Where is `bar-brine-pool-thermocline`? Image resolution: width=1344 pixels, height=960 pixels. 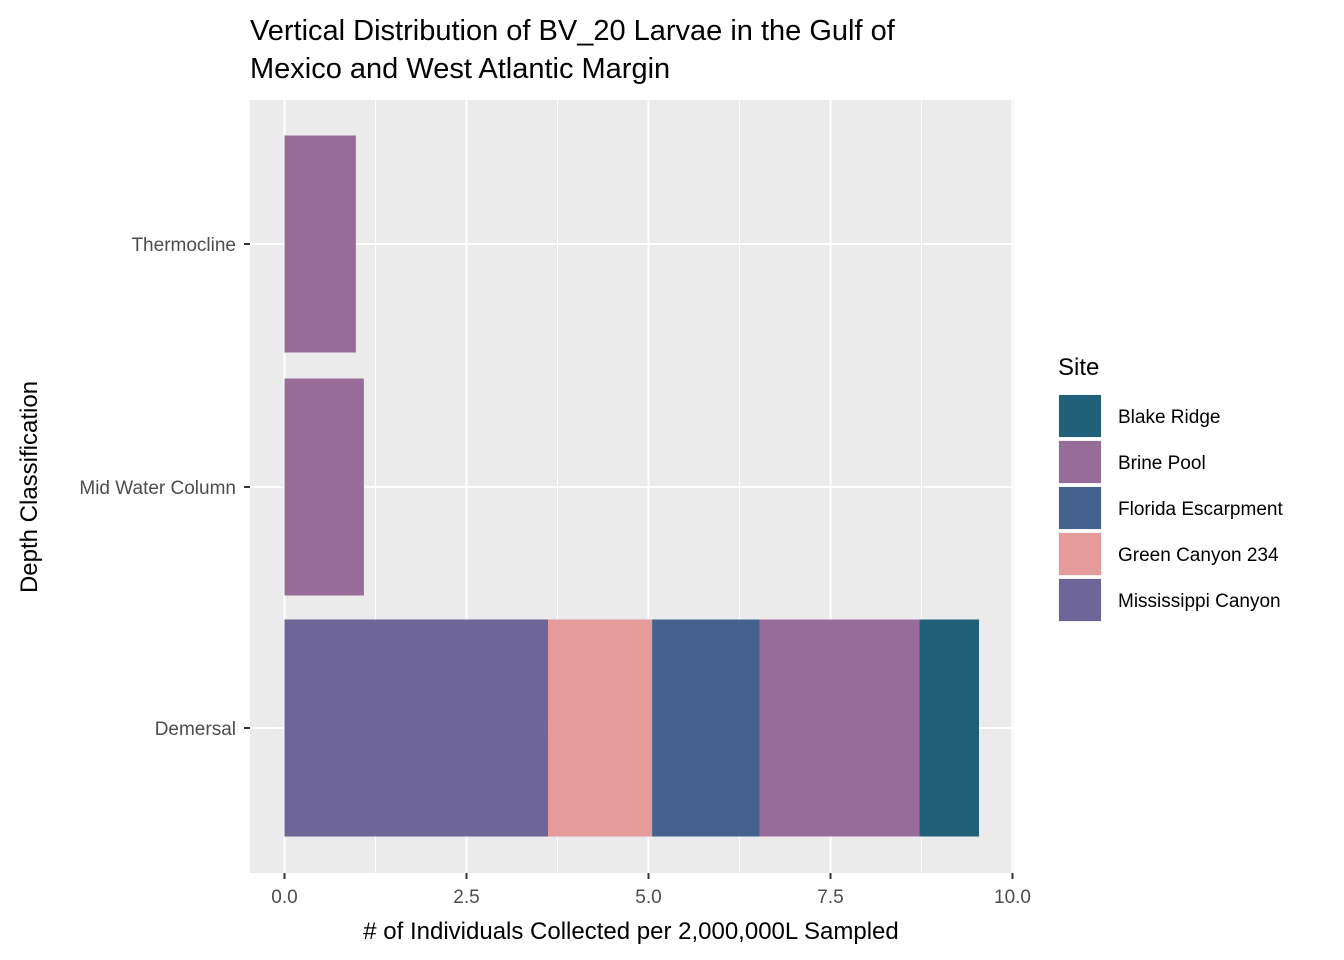 bar-brine-pool-thermocline is located at coordinates (320, 244).